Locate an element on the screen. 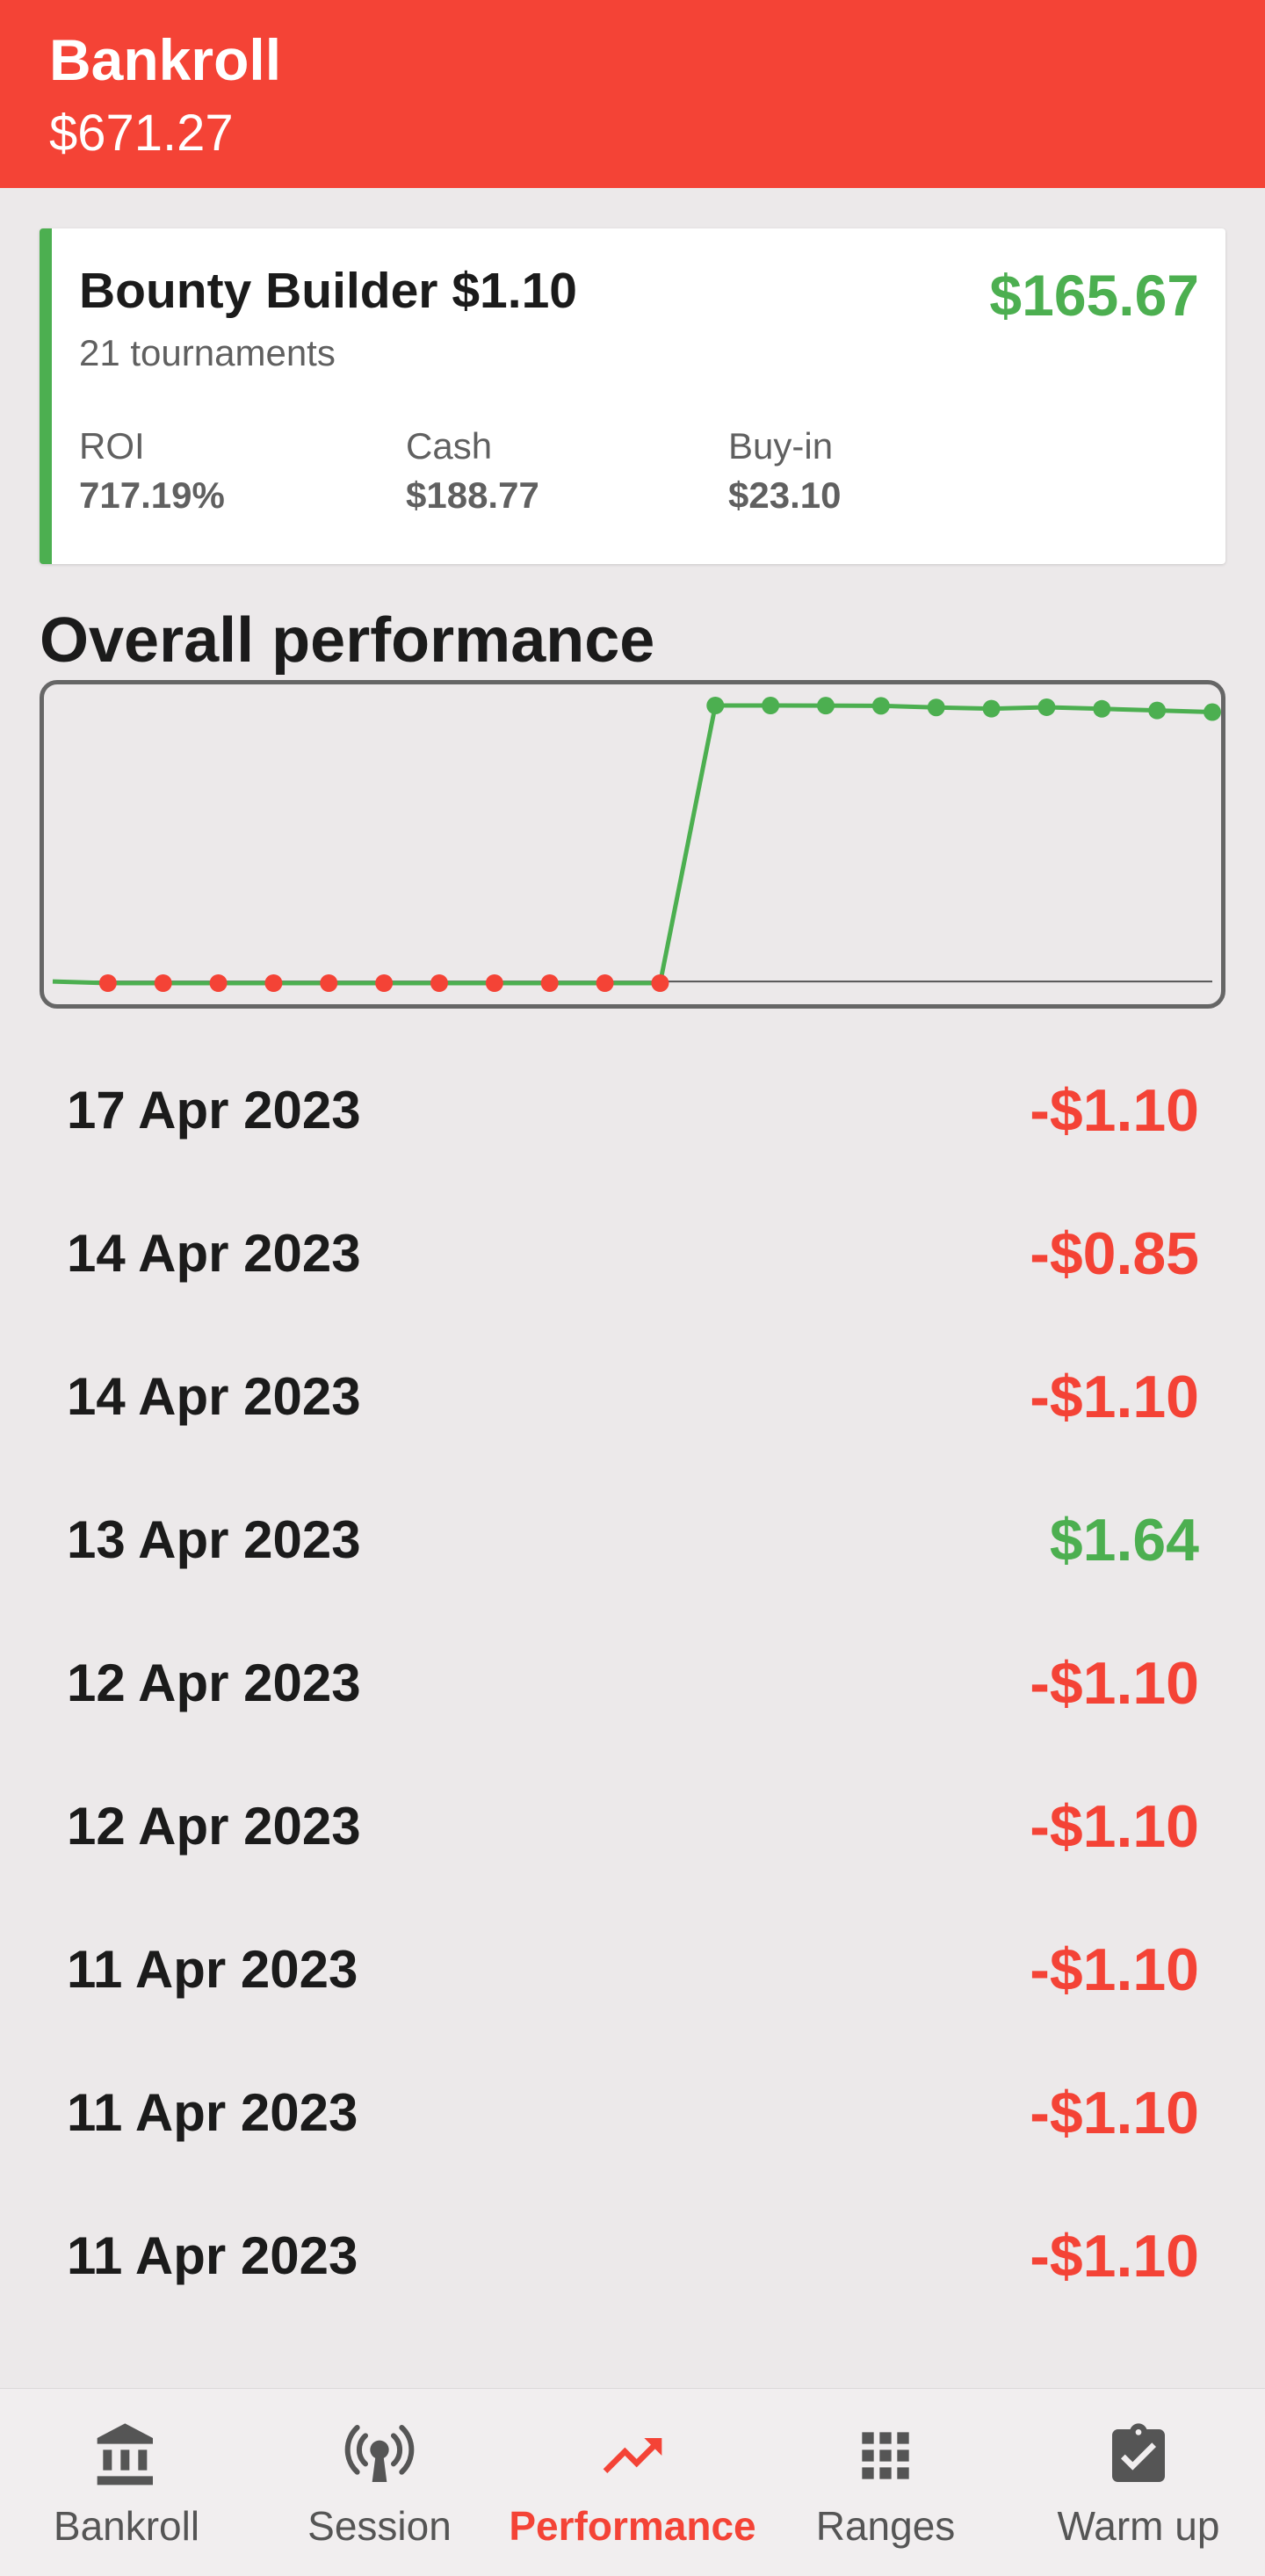 This screenshot has width=1265, height=2576. nav-label: Bankroll is located at coordinates (126, 2526).